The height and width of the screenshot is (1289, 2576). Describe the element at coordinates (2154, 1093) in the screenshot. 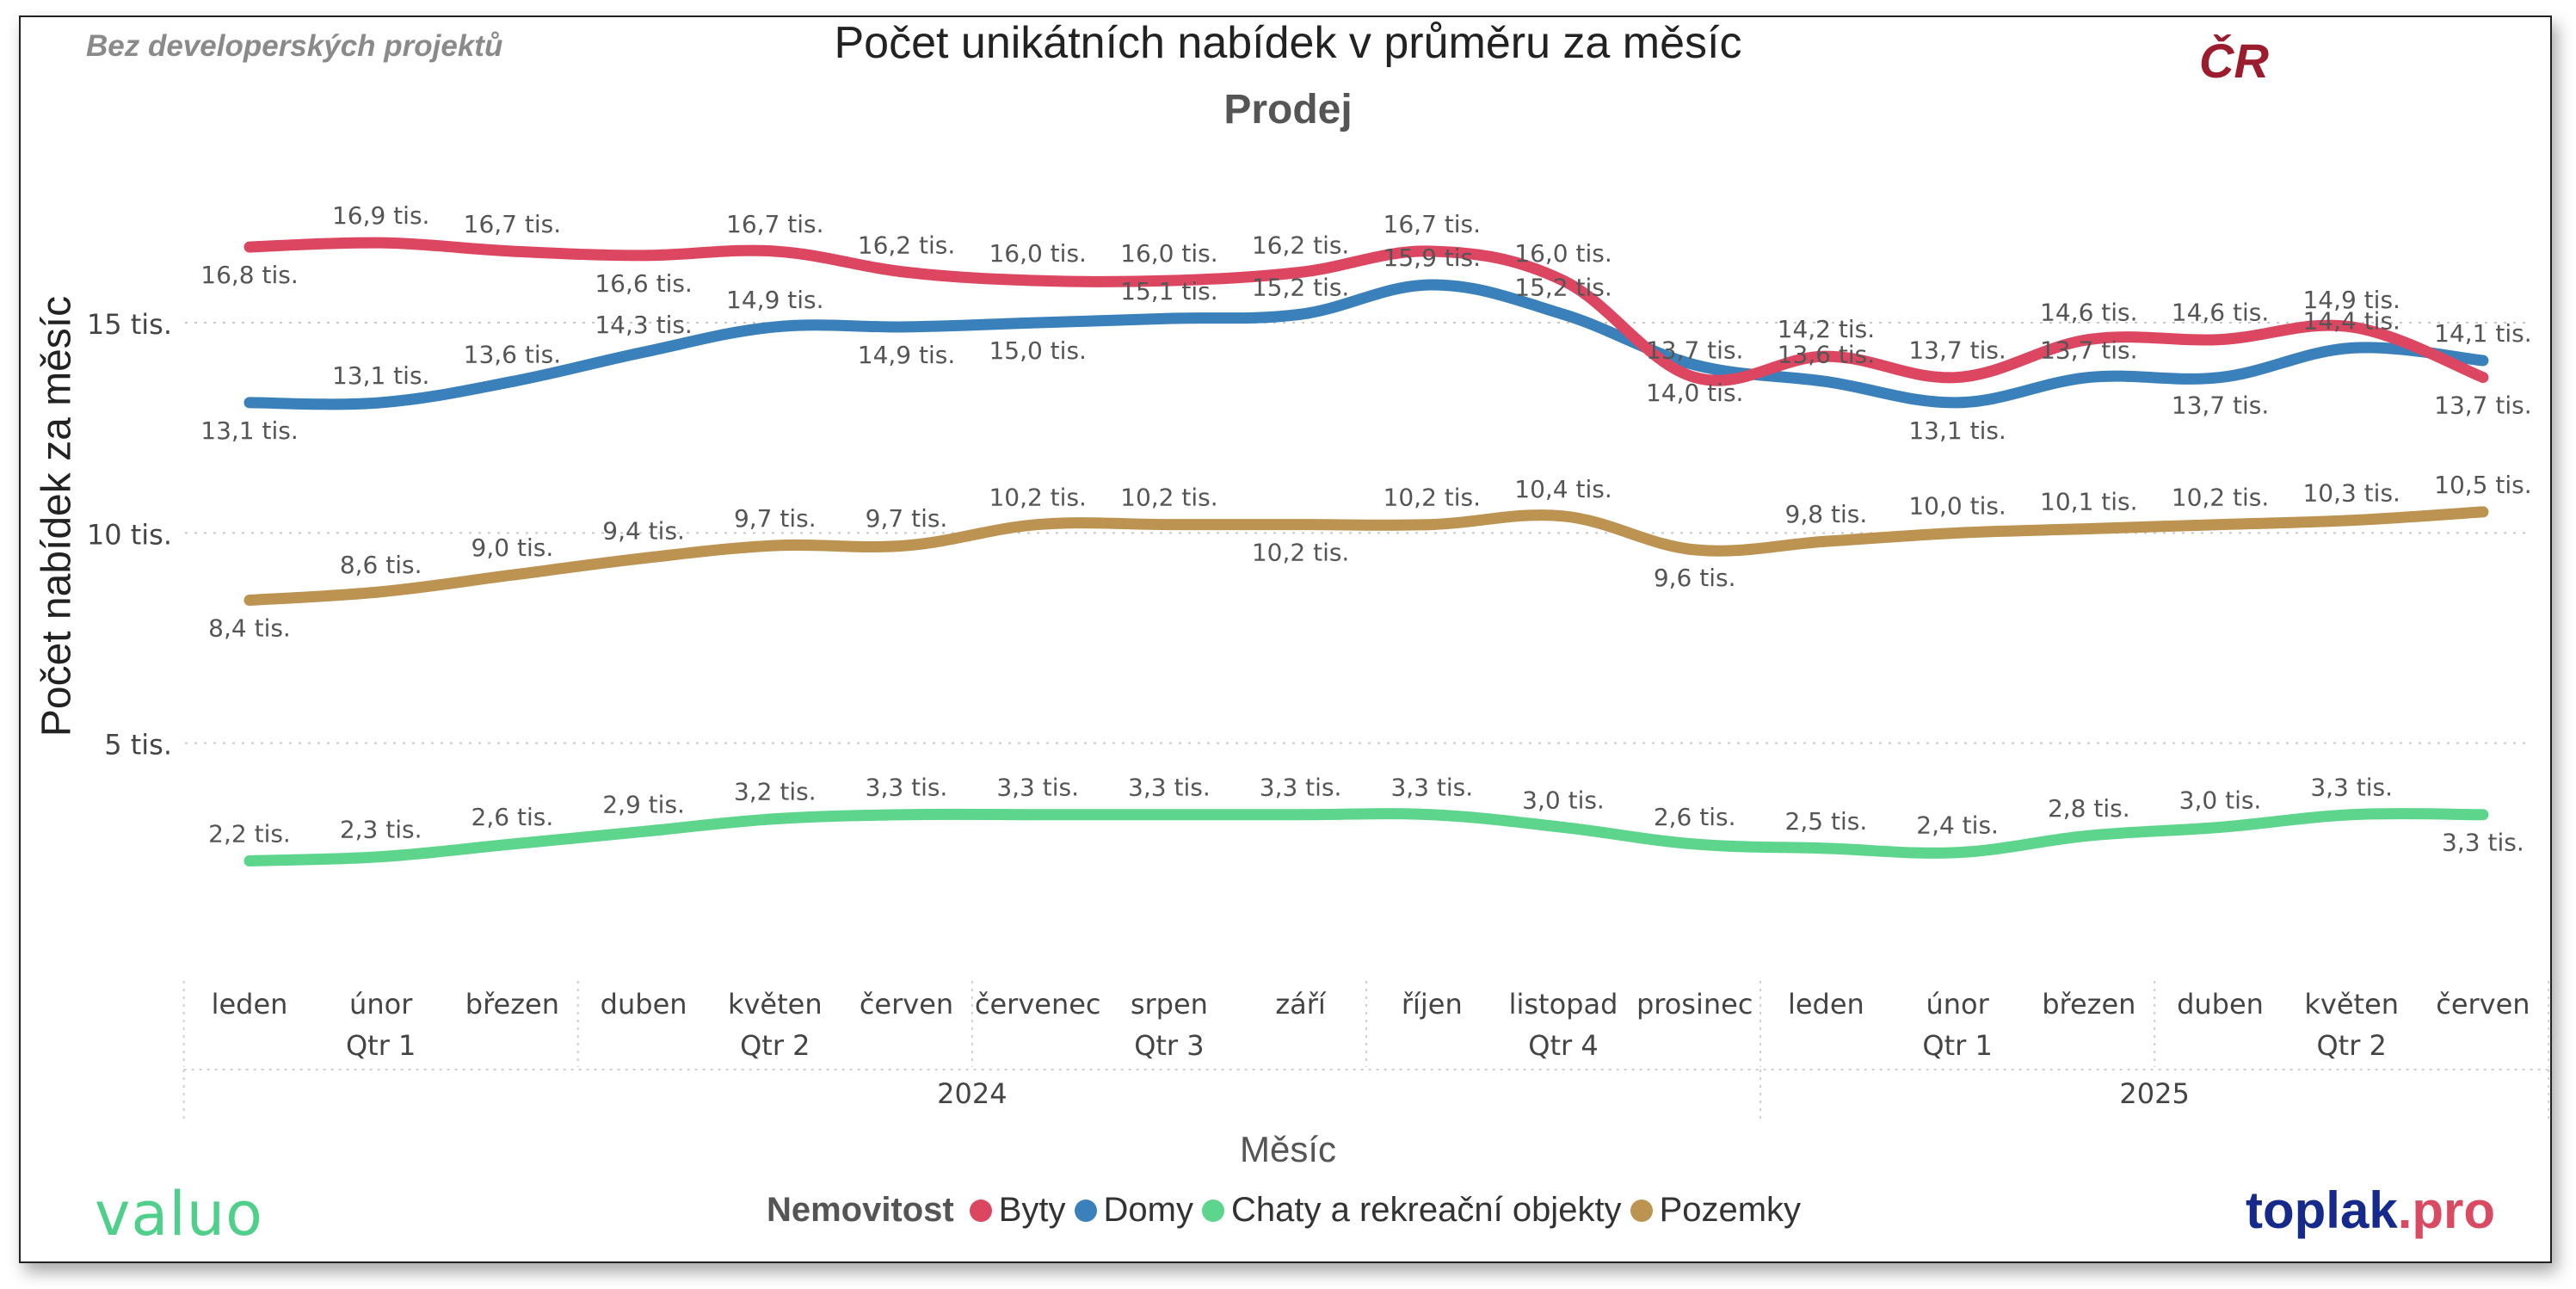

I see `year-label: 2025` at that location.